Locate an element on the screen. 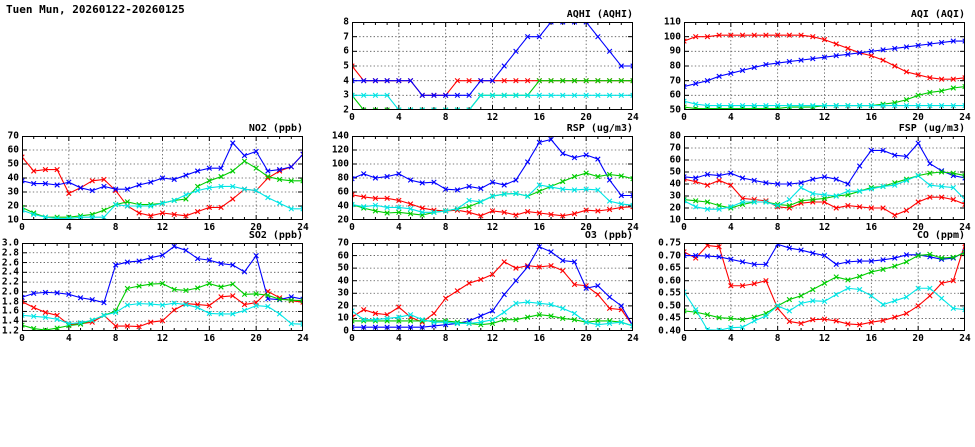 The image size is (975, 447). chart-title-aqi: AQI (AQI) is located at coordinates (937, 14).